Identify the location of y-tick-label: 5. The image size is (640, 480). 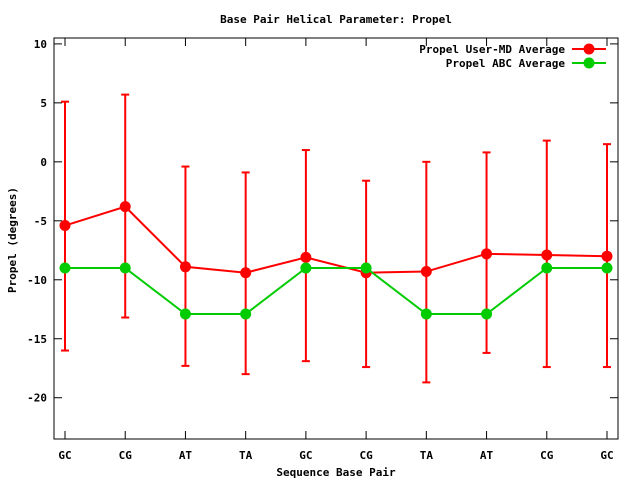
(43, 103).